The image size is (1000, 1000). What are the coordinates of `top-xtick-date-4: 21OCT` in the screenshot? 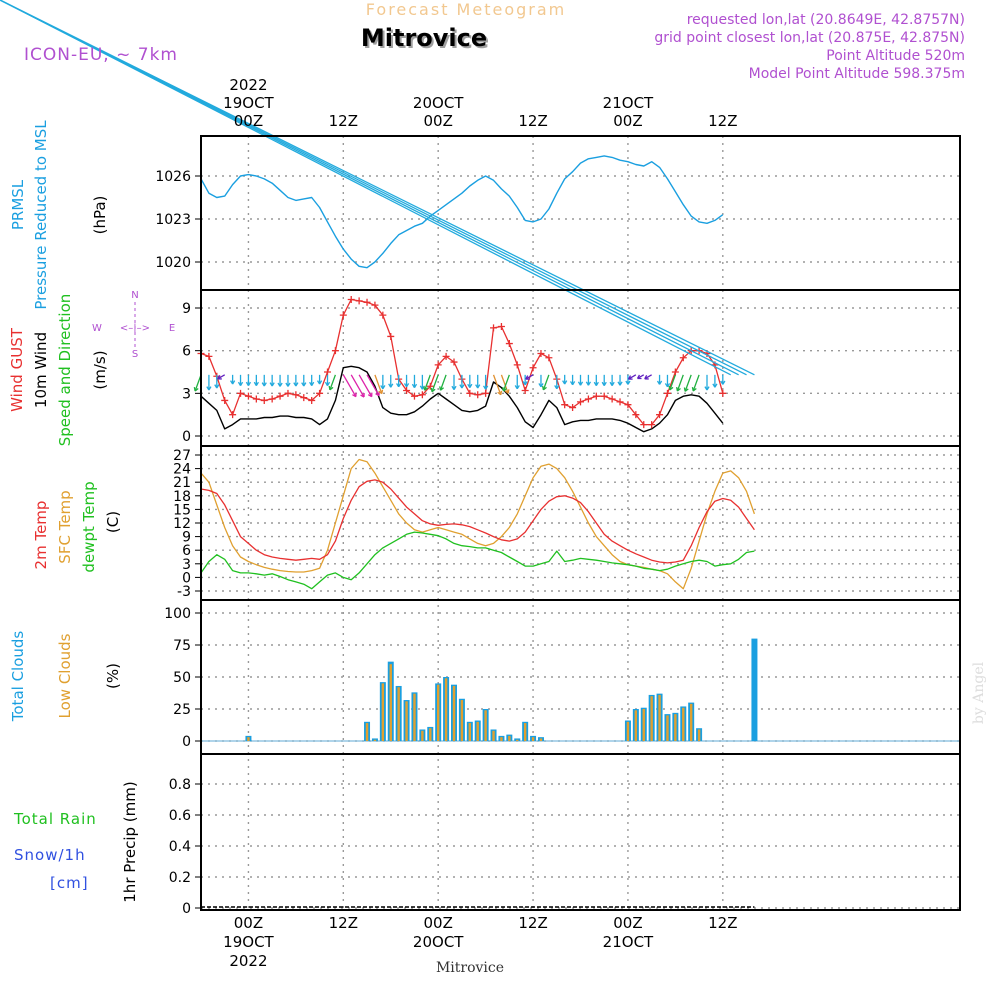 It's located at (628, 103).